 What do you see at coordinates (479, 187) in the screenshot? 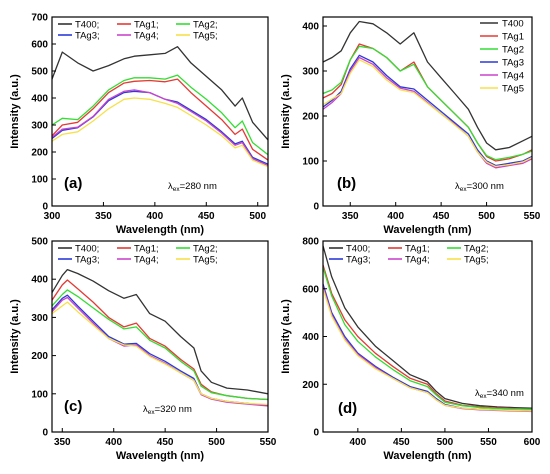
I see `excitation-label: λex=300 nm` at bounding box center [479, 187].